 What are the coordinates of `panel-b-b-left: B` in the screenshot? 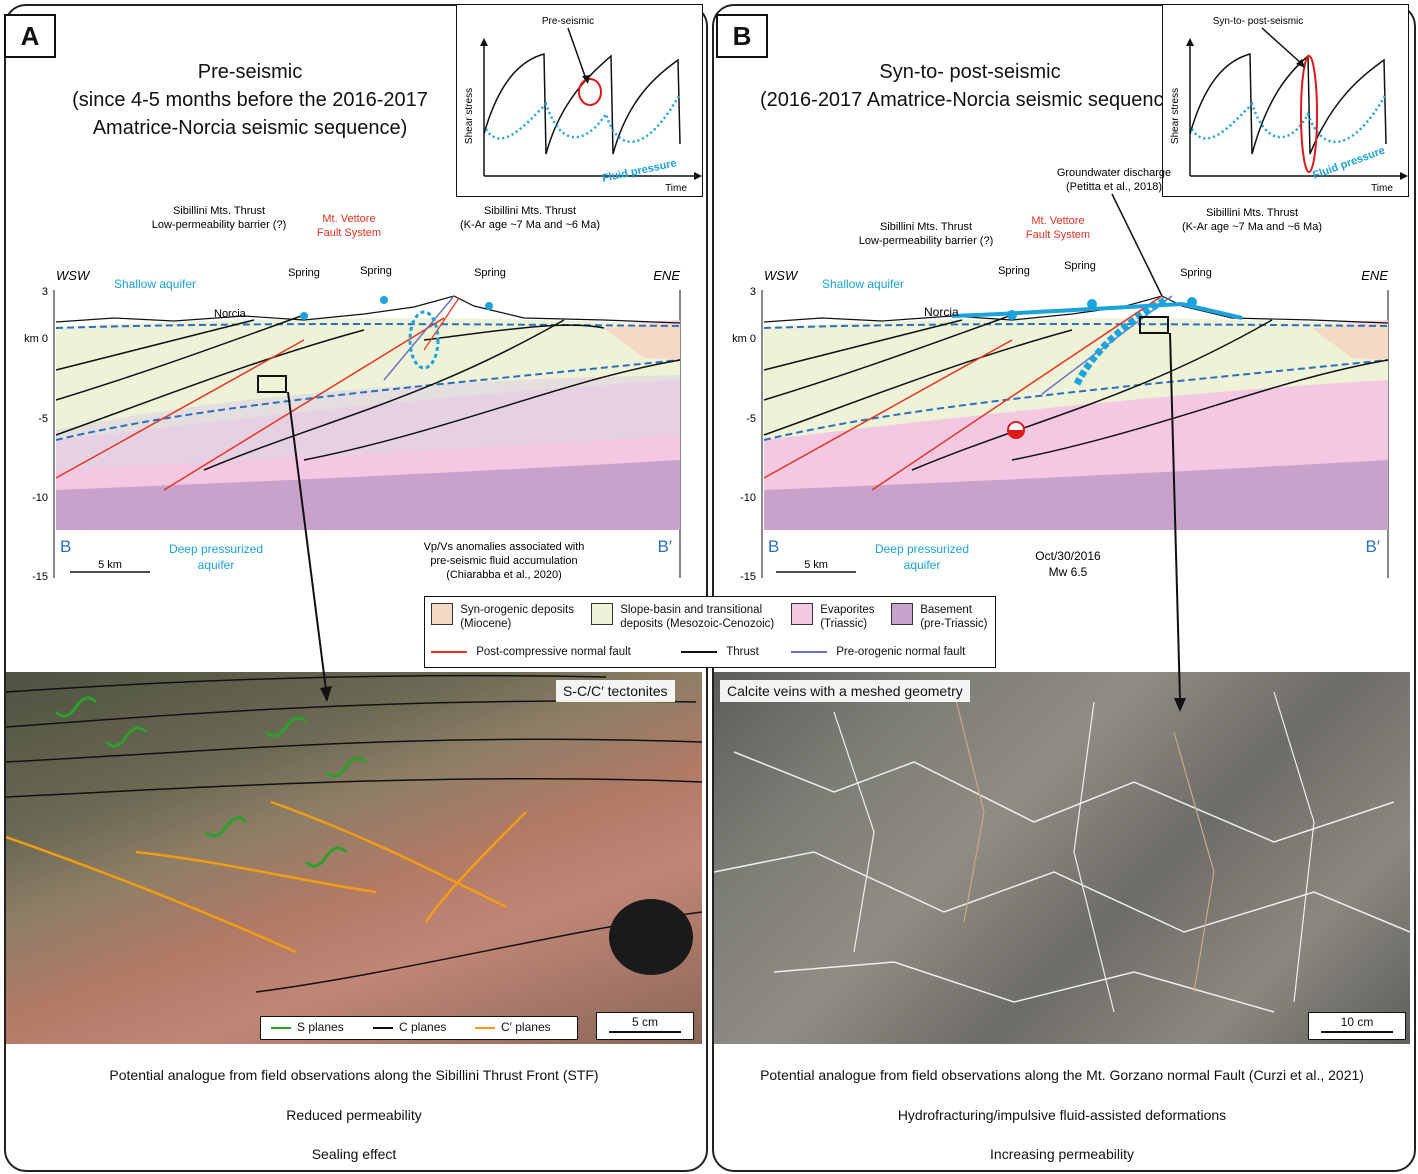 It's located at (773, 546).